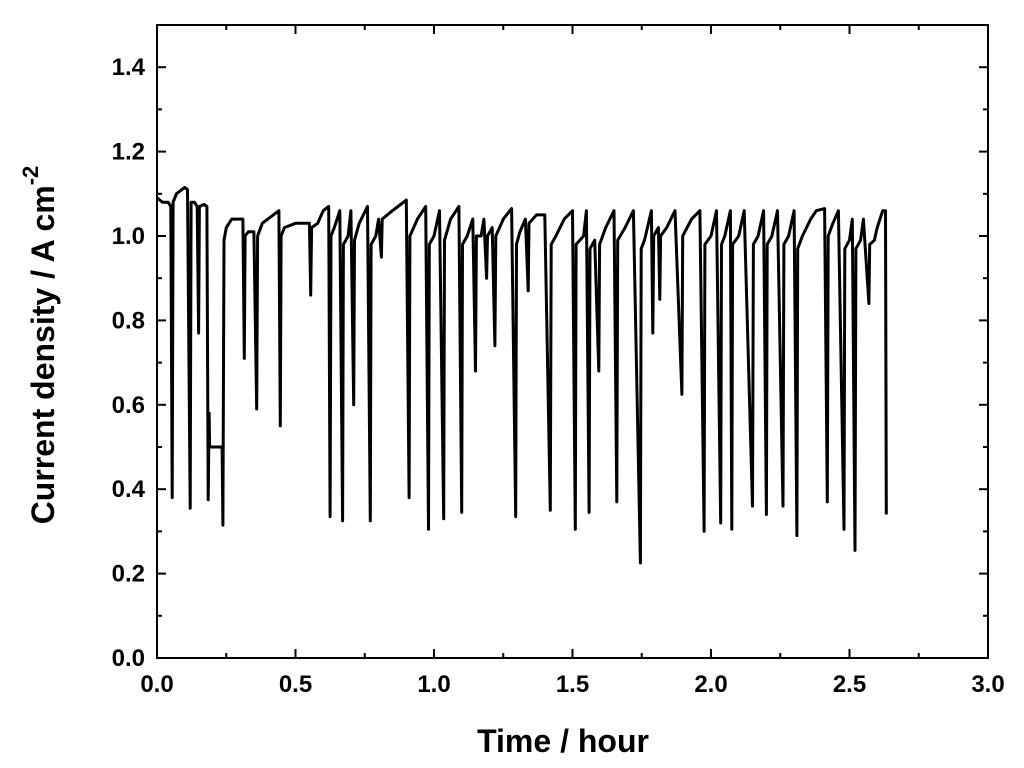 Image resolution: width=1024 pixels, height=768 pixels. I want to click on y-tick-label: 1.2, so click(128, 152).